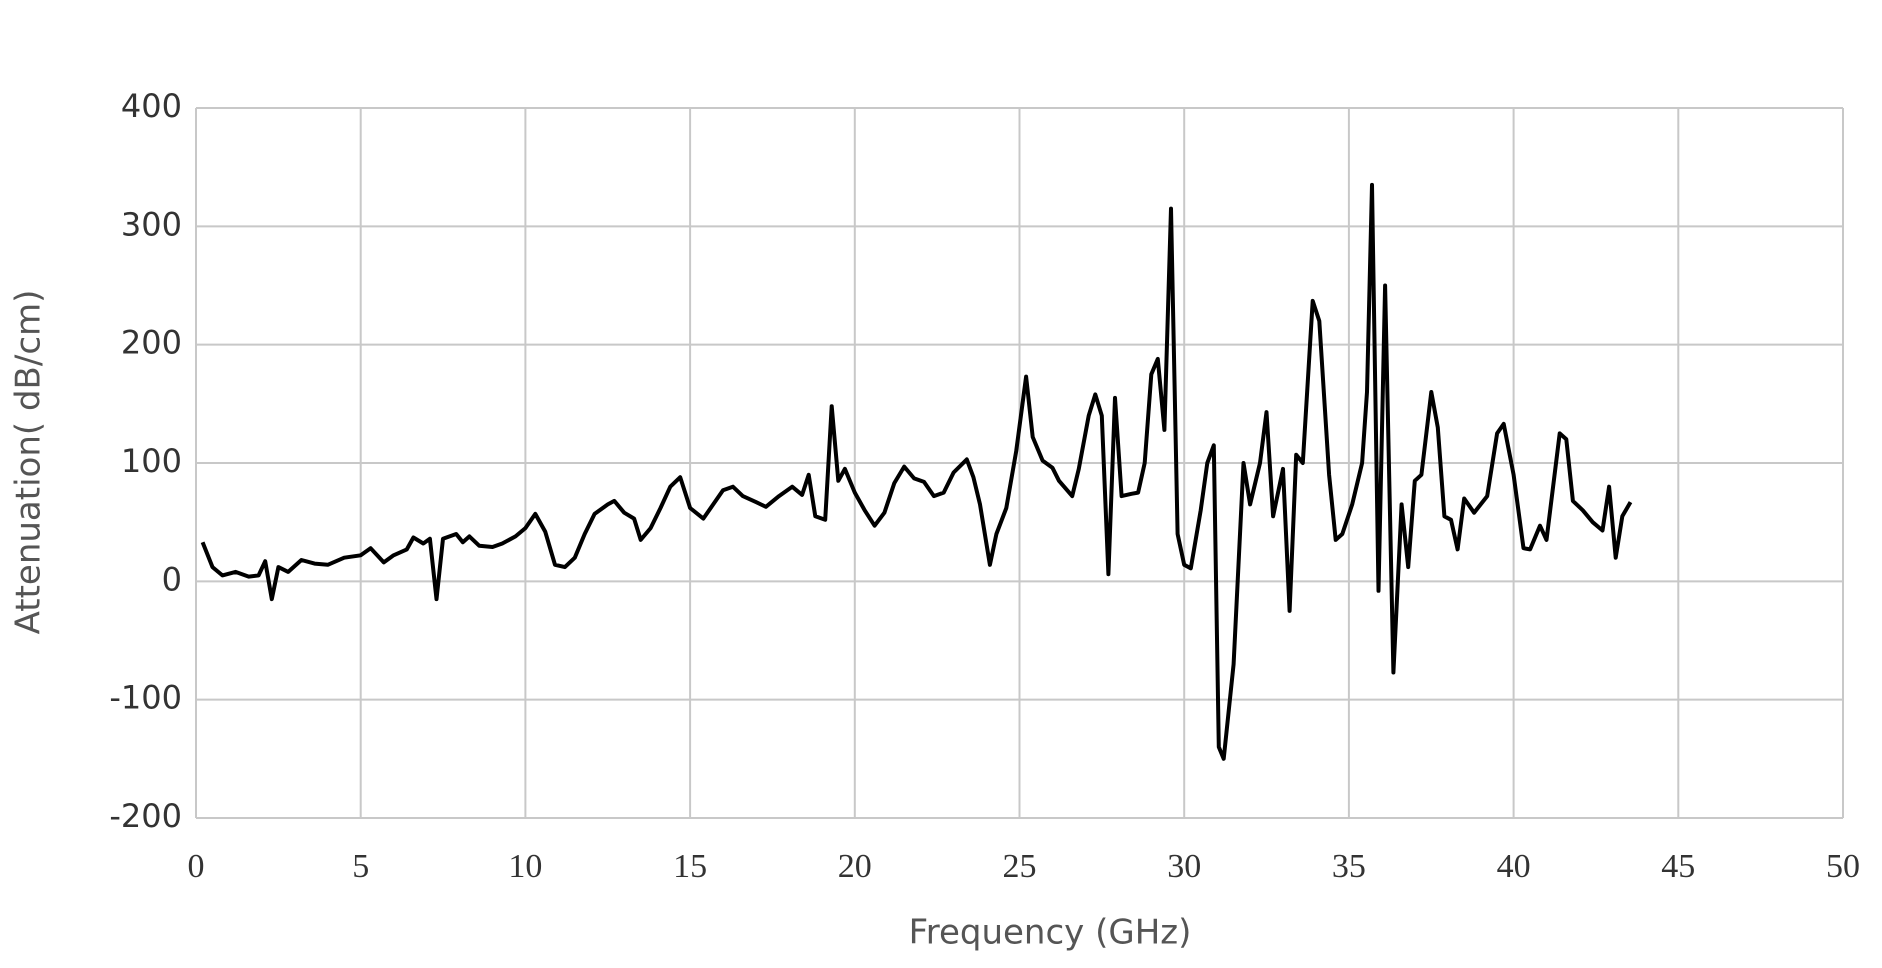 The width and height of the screenshot is (1882, 968). What do you see at coordinates (690, 866) in the screenshot?
I see `x-tick-label: 15` at bounding box center [690, 866].